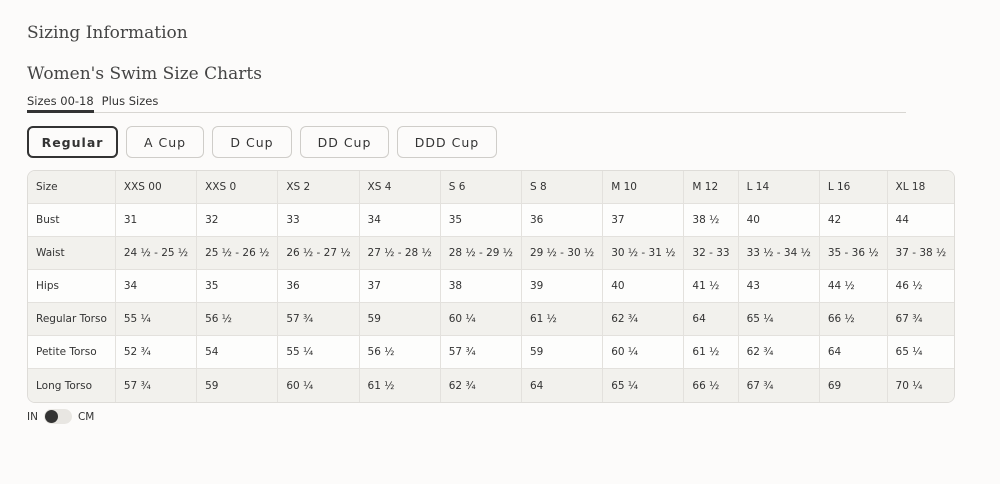  What do you see at coordinates (853, 253) in the screenshot?
I see `table-cell: 35 - 36 ½` at bounding box center [853, 253].